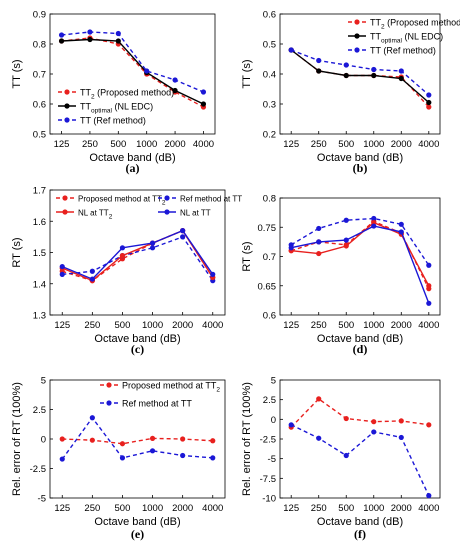 The image size is (460, 550). I want to click on legend-name: TT (Ref method), so click(403, 51).